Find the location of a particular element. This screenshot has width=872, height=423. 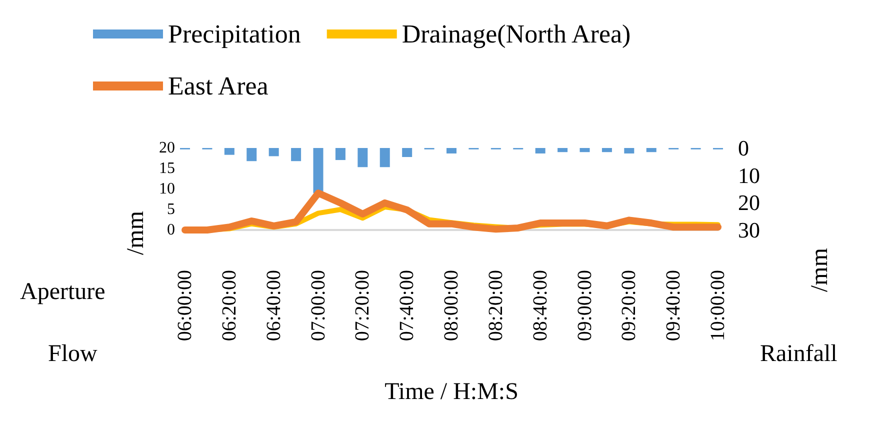

x-tick-label: 09:20:00 is located at coordinates (629, 306).